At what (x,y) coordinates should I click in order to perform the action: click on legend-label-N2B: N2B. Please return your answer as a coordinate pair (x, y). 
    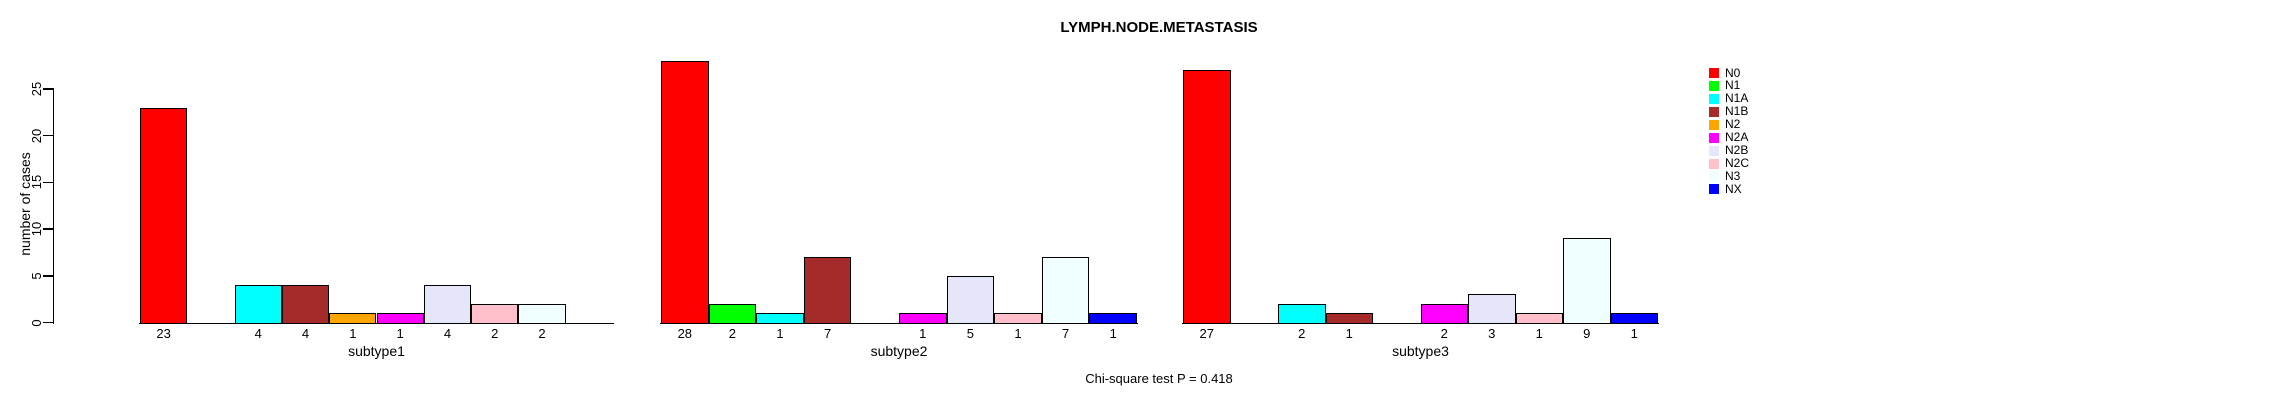
    Looking at the image, I should click on (1737, 150).